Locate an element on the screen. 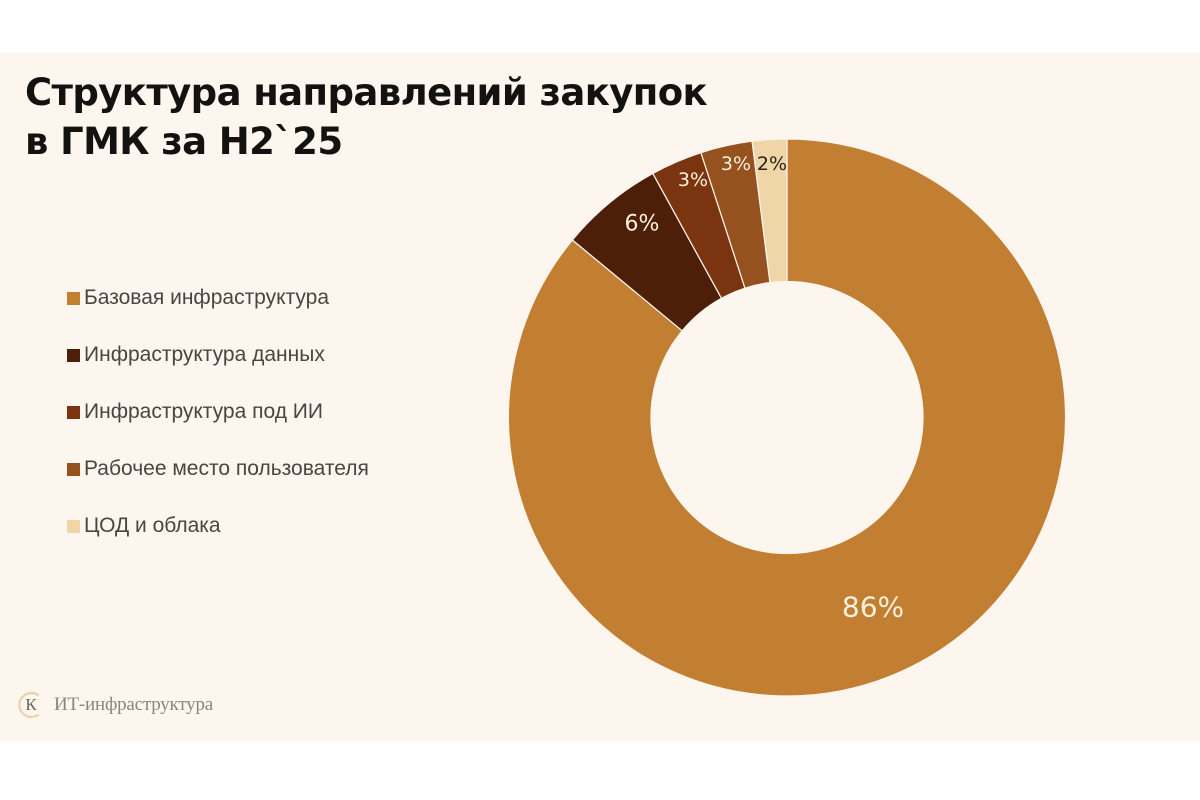  brand-logo: К ИТ-инфраструктура is located at coordinates (114, 705).